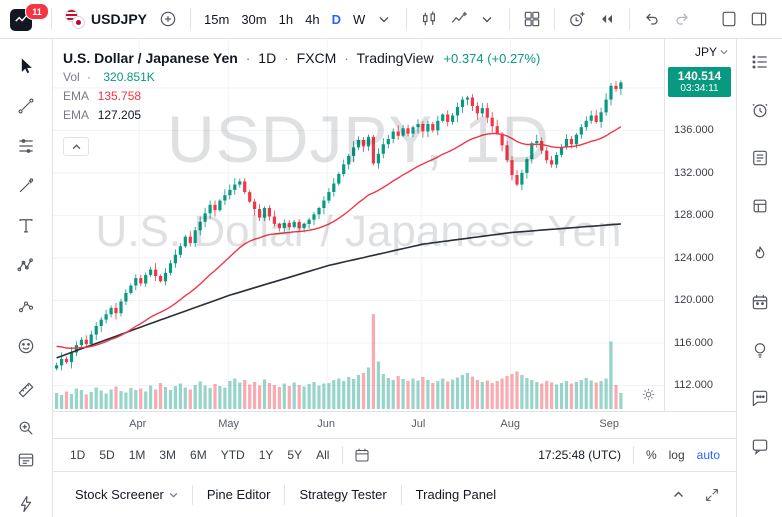 The width and height of the screenshot is (782, 517). I want to click on cursor-tool-button, so click(26, 66).